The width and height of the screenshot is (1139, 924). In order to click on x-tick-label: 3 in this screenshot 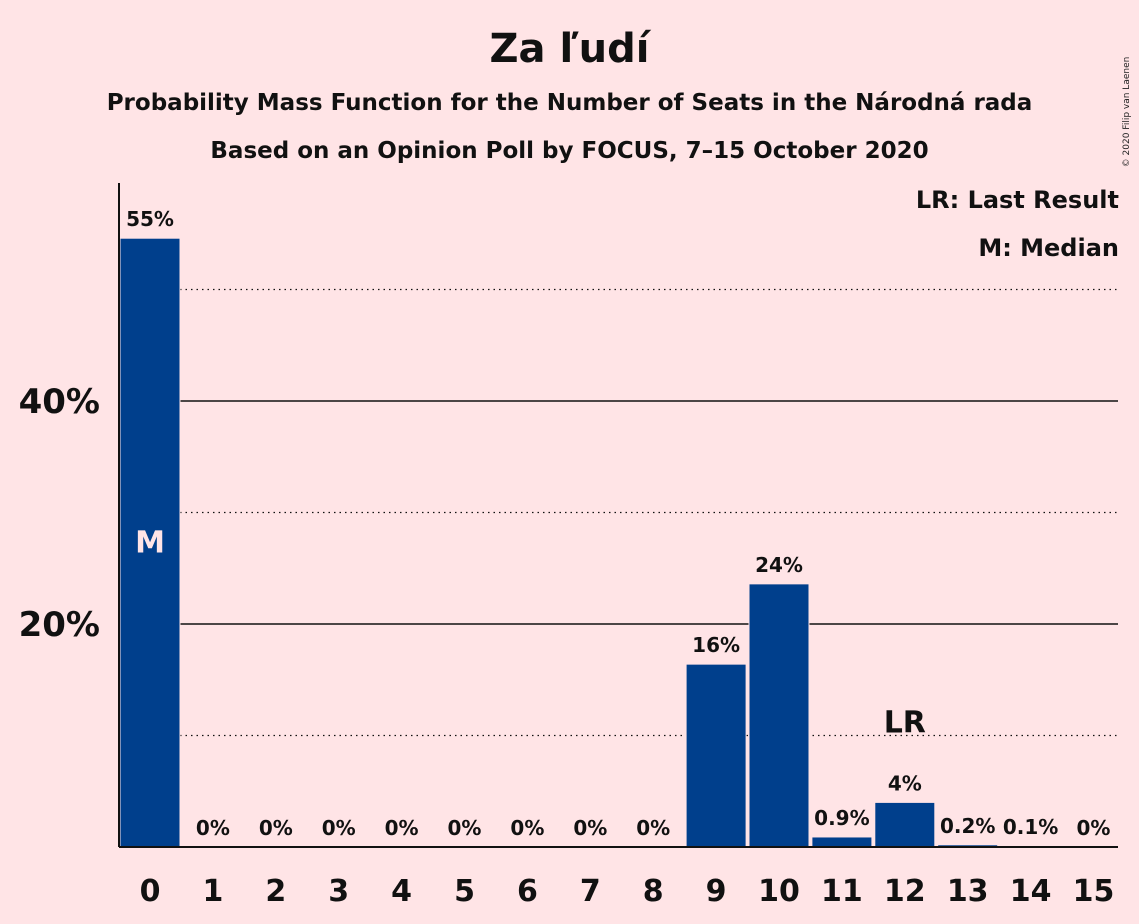, I will do `click(338, 891)`.